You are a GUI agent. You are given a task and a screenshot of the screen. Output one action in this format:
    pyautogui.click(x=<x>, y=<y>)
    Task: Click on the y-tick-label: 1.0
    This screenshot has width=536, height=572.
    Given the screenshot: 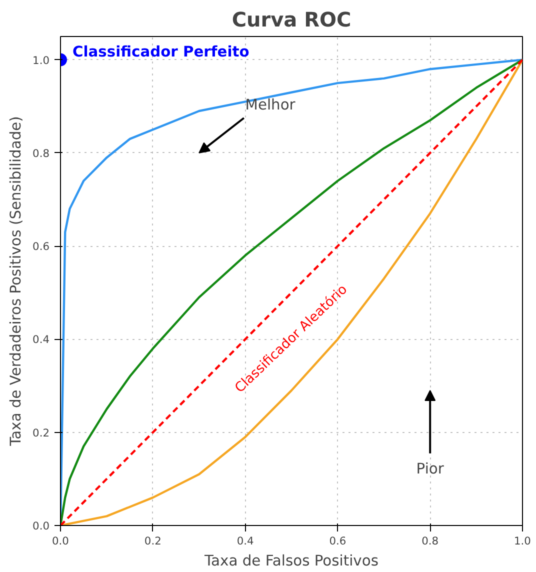 What is the action you would take?
    pyautogui.click(x=41, y=60)
    